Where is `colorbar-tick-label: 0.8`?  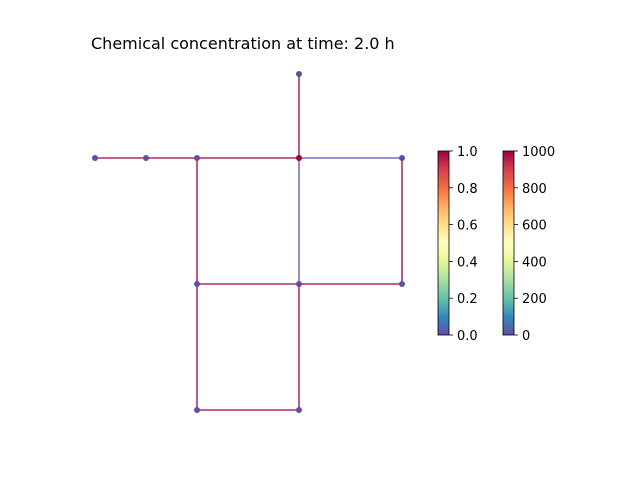 colorbar-tick-label: 0.8 is located at coordinates (467, 189).